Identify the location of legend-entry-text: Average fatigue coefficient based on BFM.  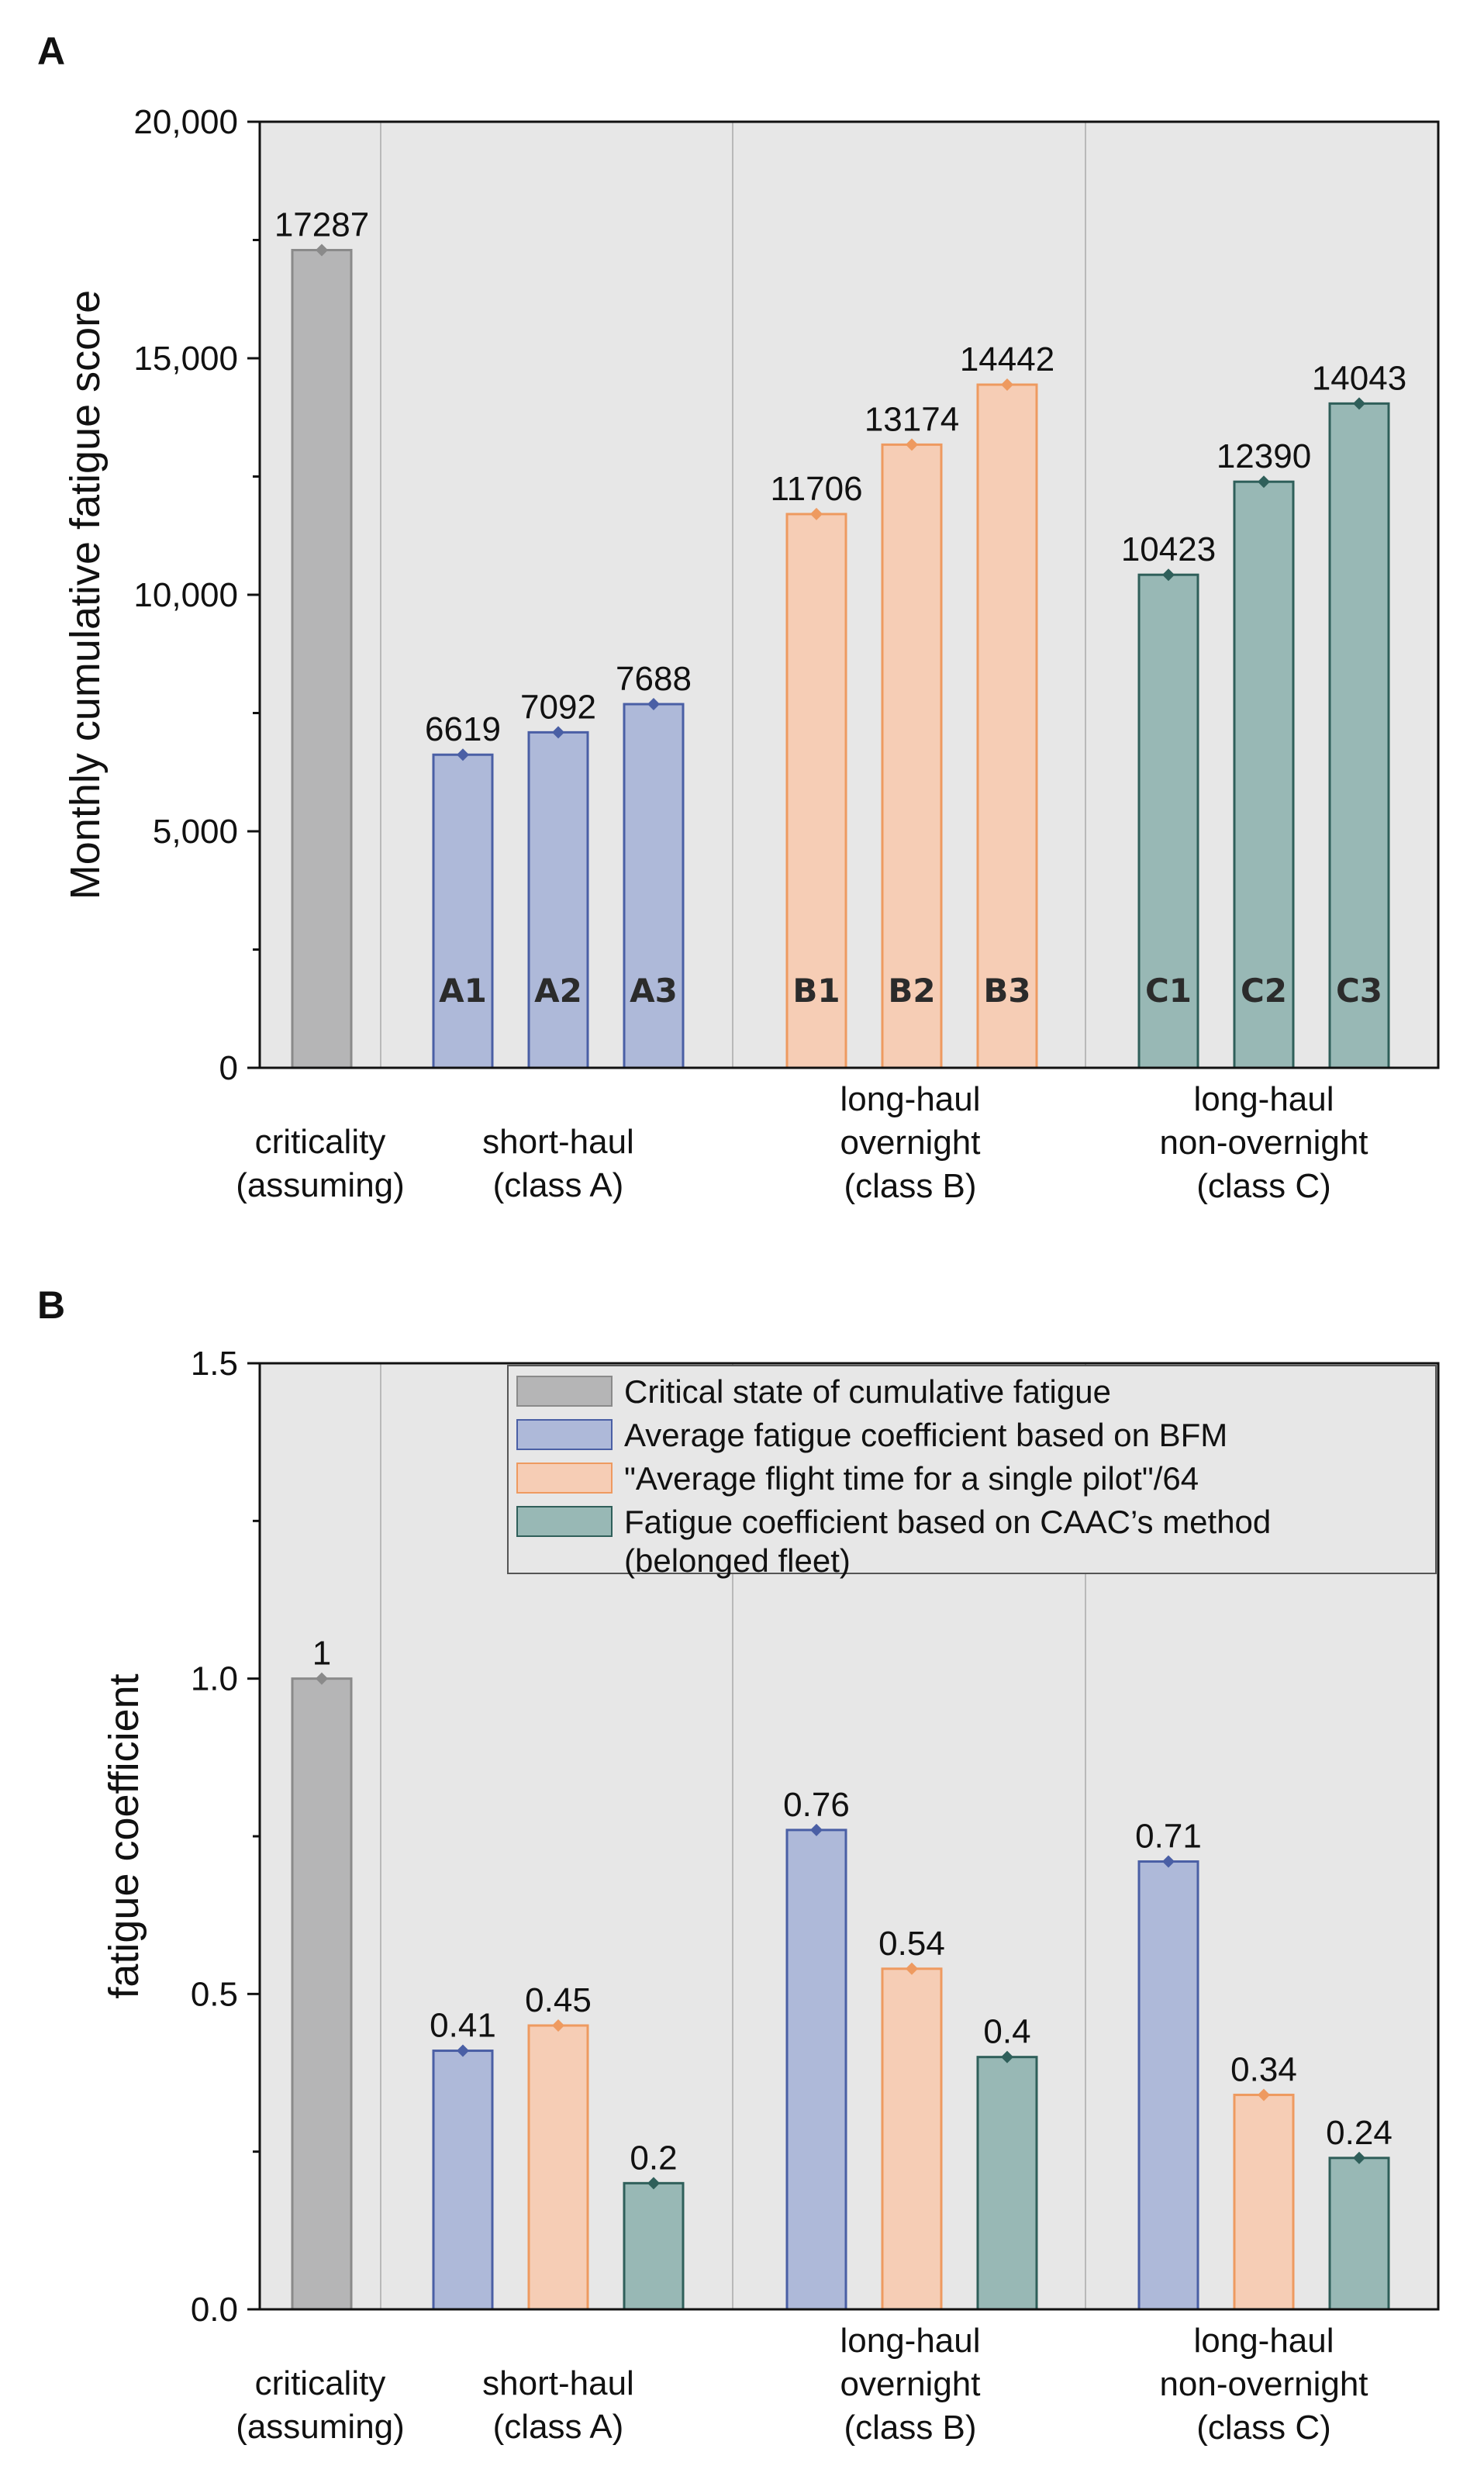
(925, 1435).